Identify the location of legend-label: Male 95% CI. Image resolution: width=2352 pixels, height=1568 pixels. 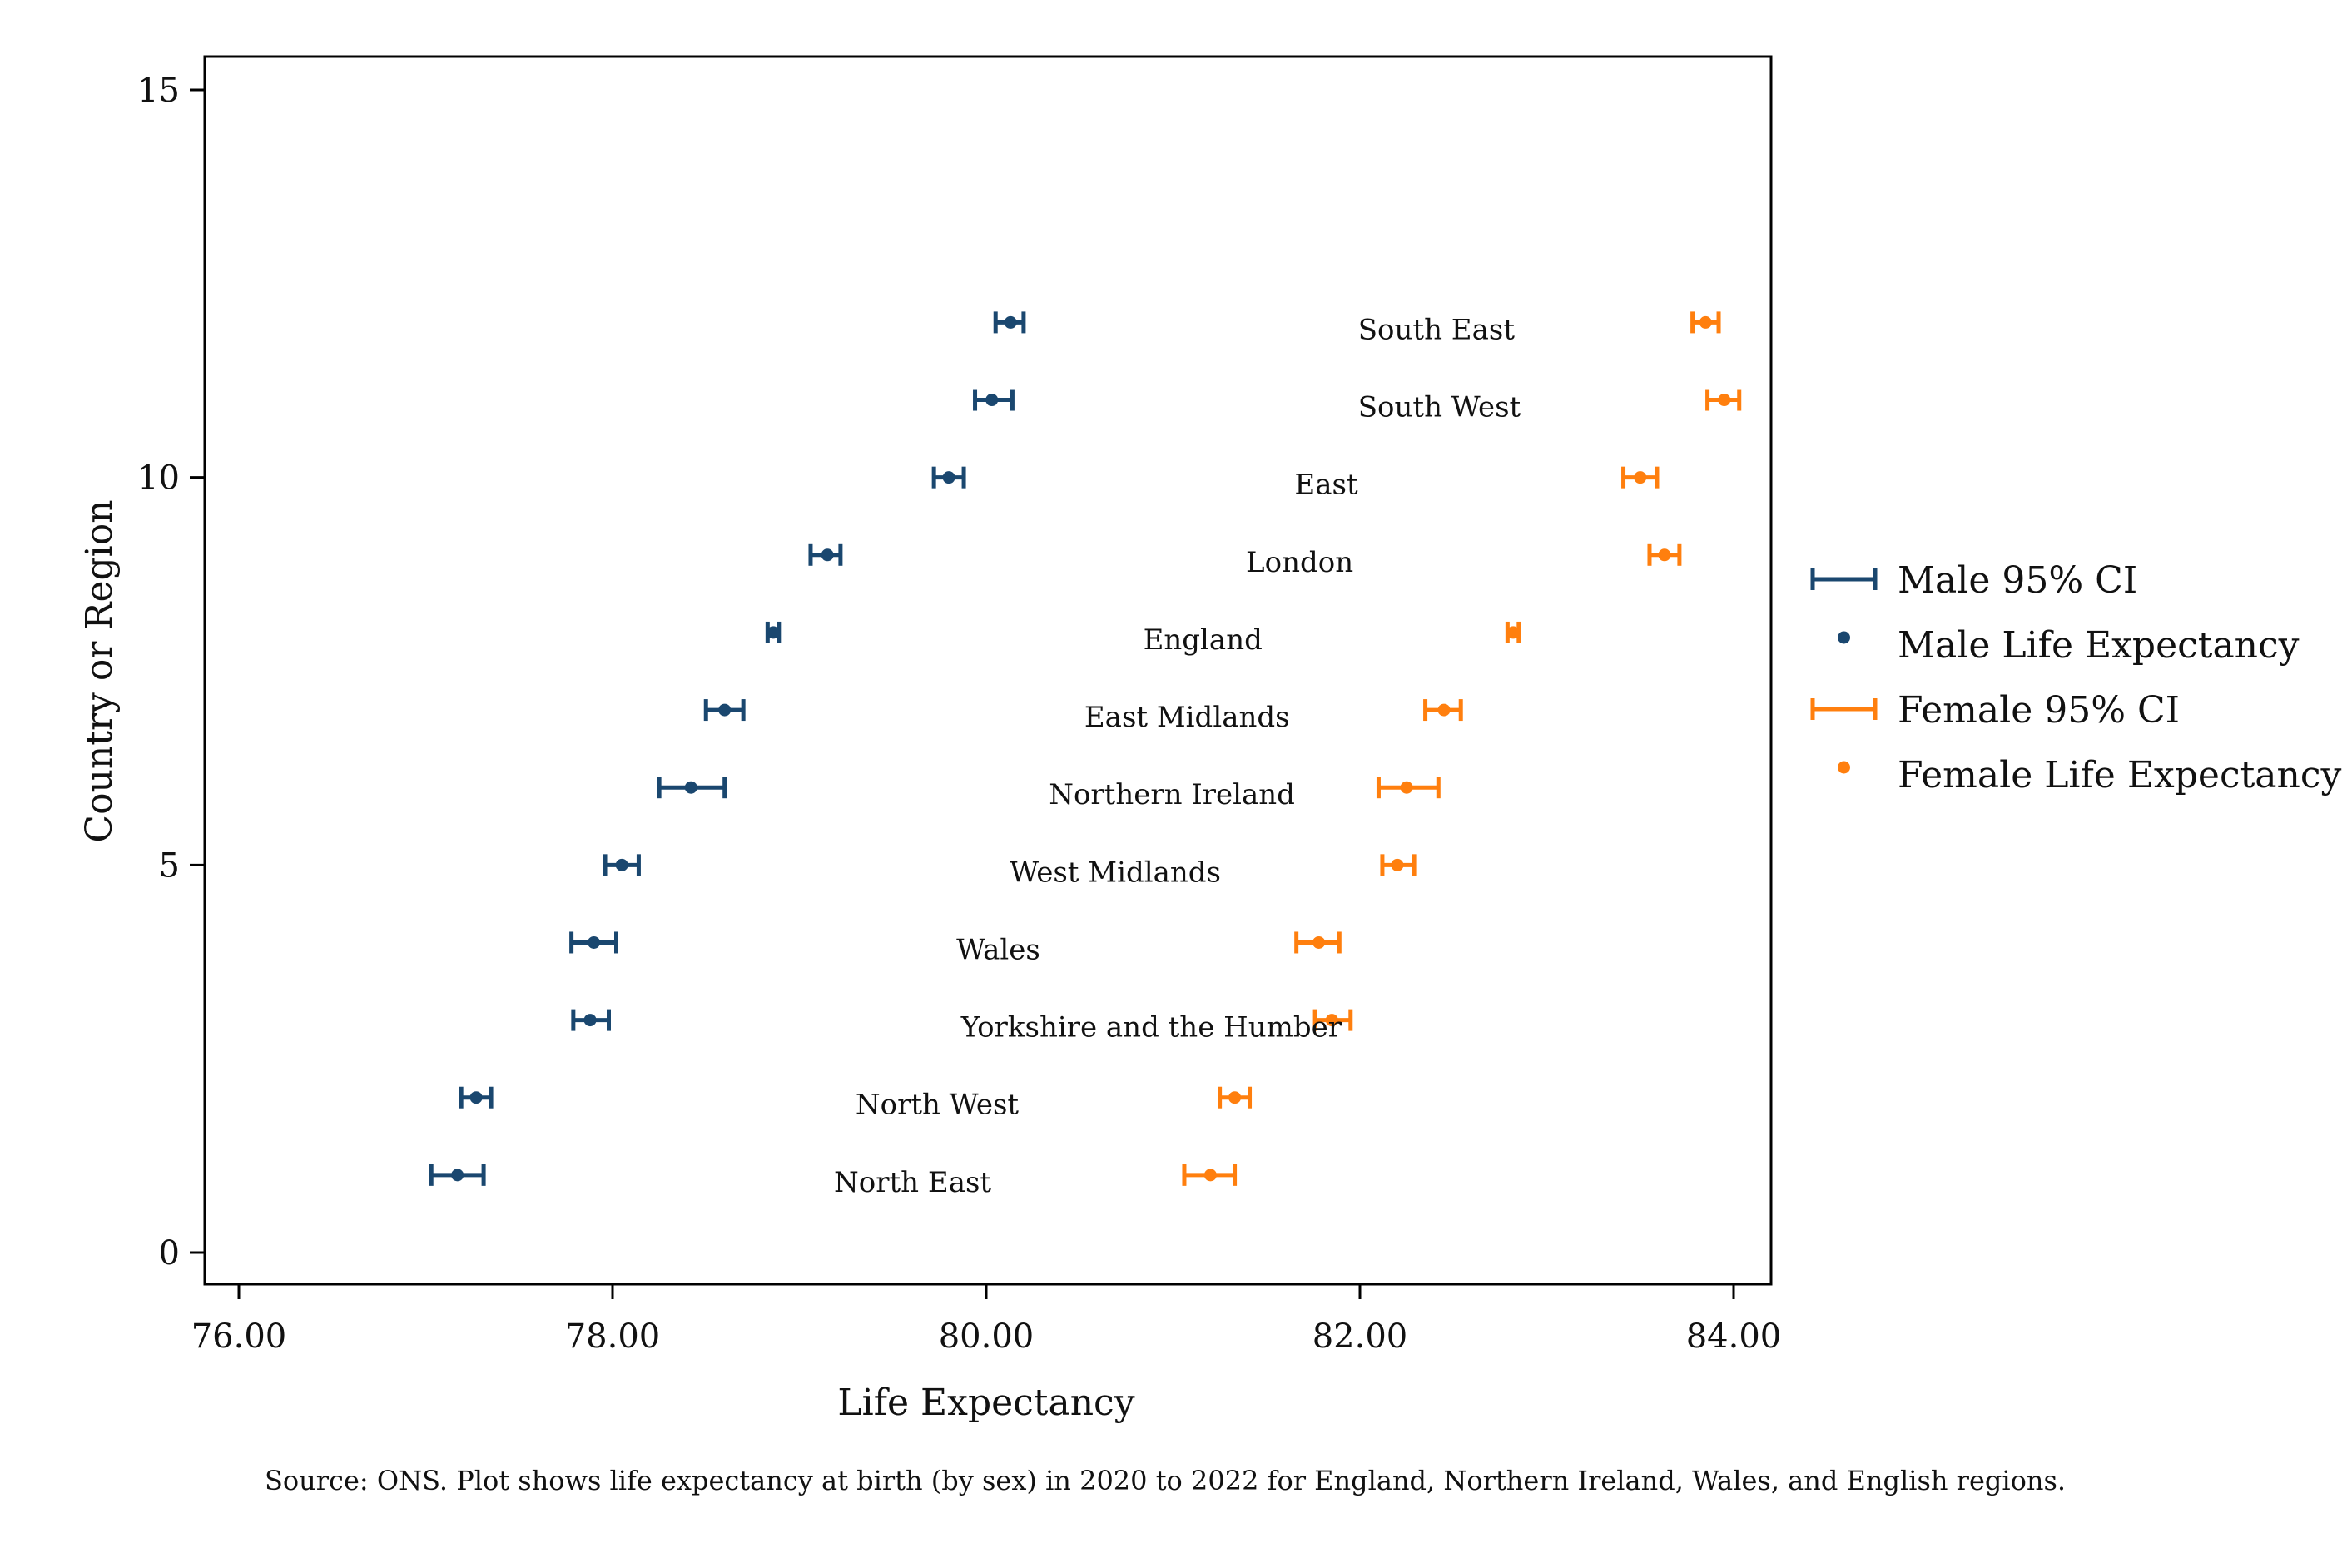
(2017, 580).